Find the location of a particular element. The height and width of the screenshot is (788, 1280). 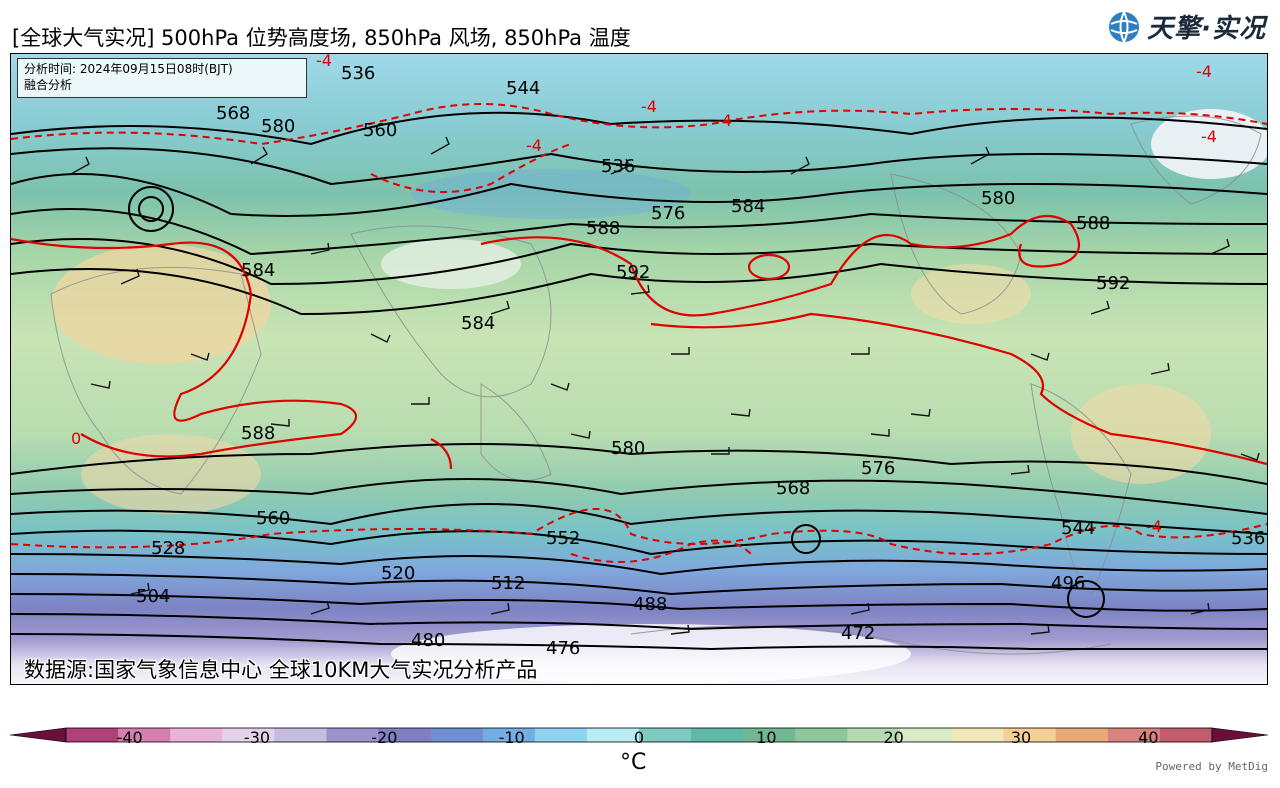

logo-text: 天擎·实况 is located at coordinates (1206, 29).